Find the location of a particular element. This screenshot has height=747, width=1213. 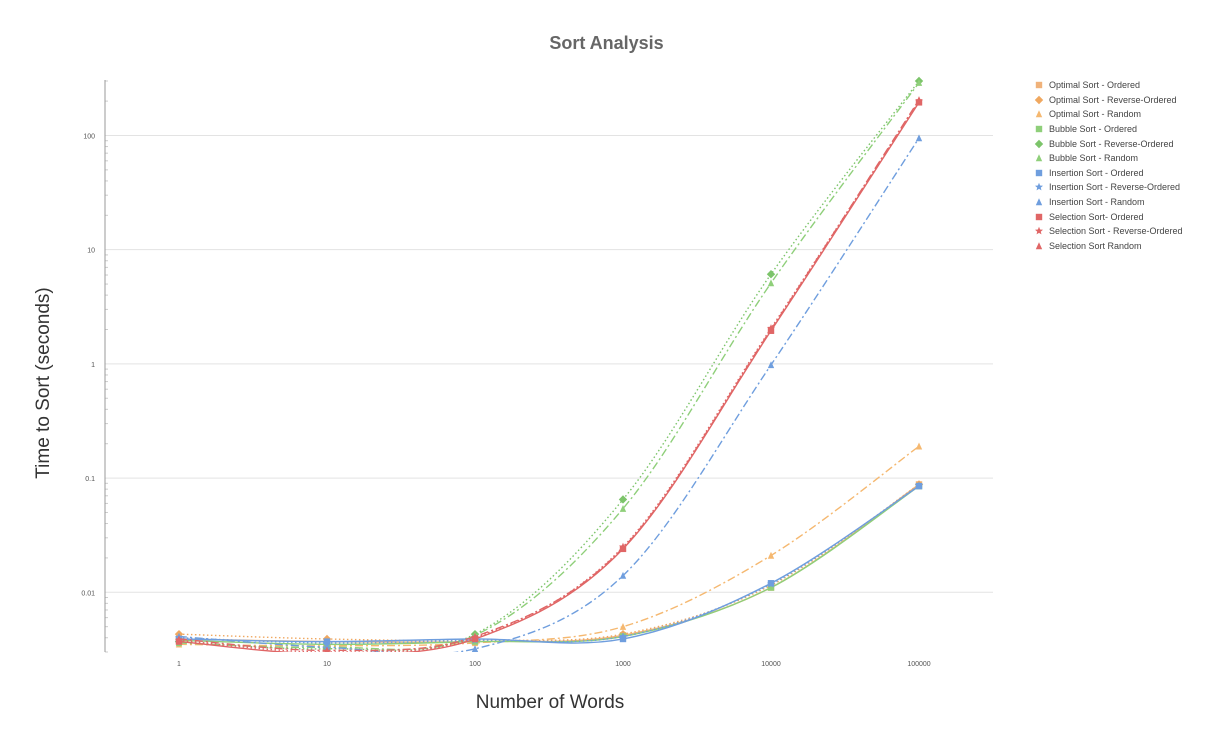

legend-item: Bubble Sort - Random is located at coordinates (1108, 158).